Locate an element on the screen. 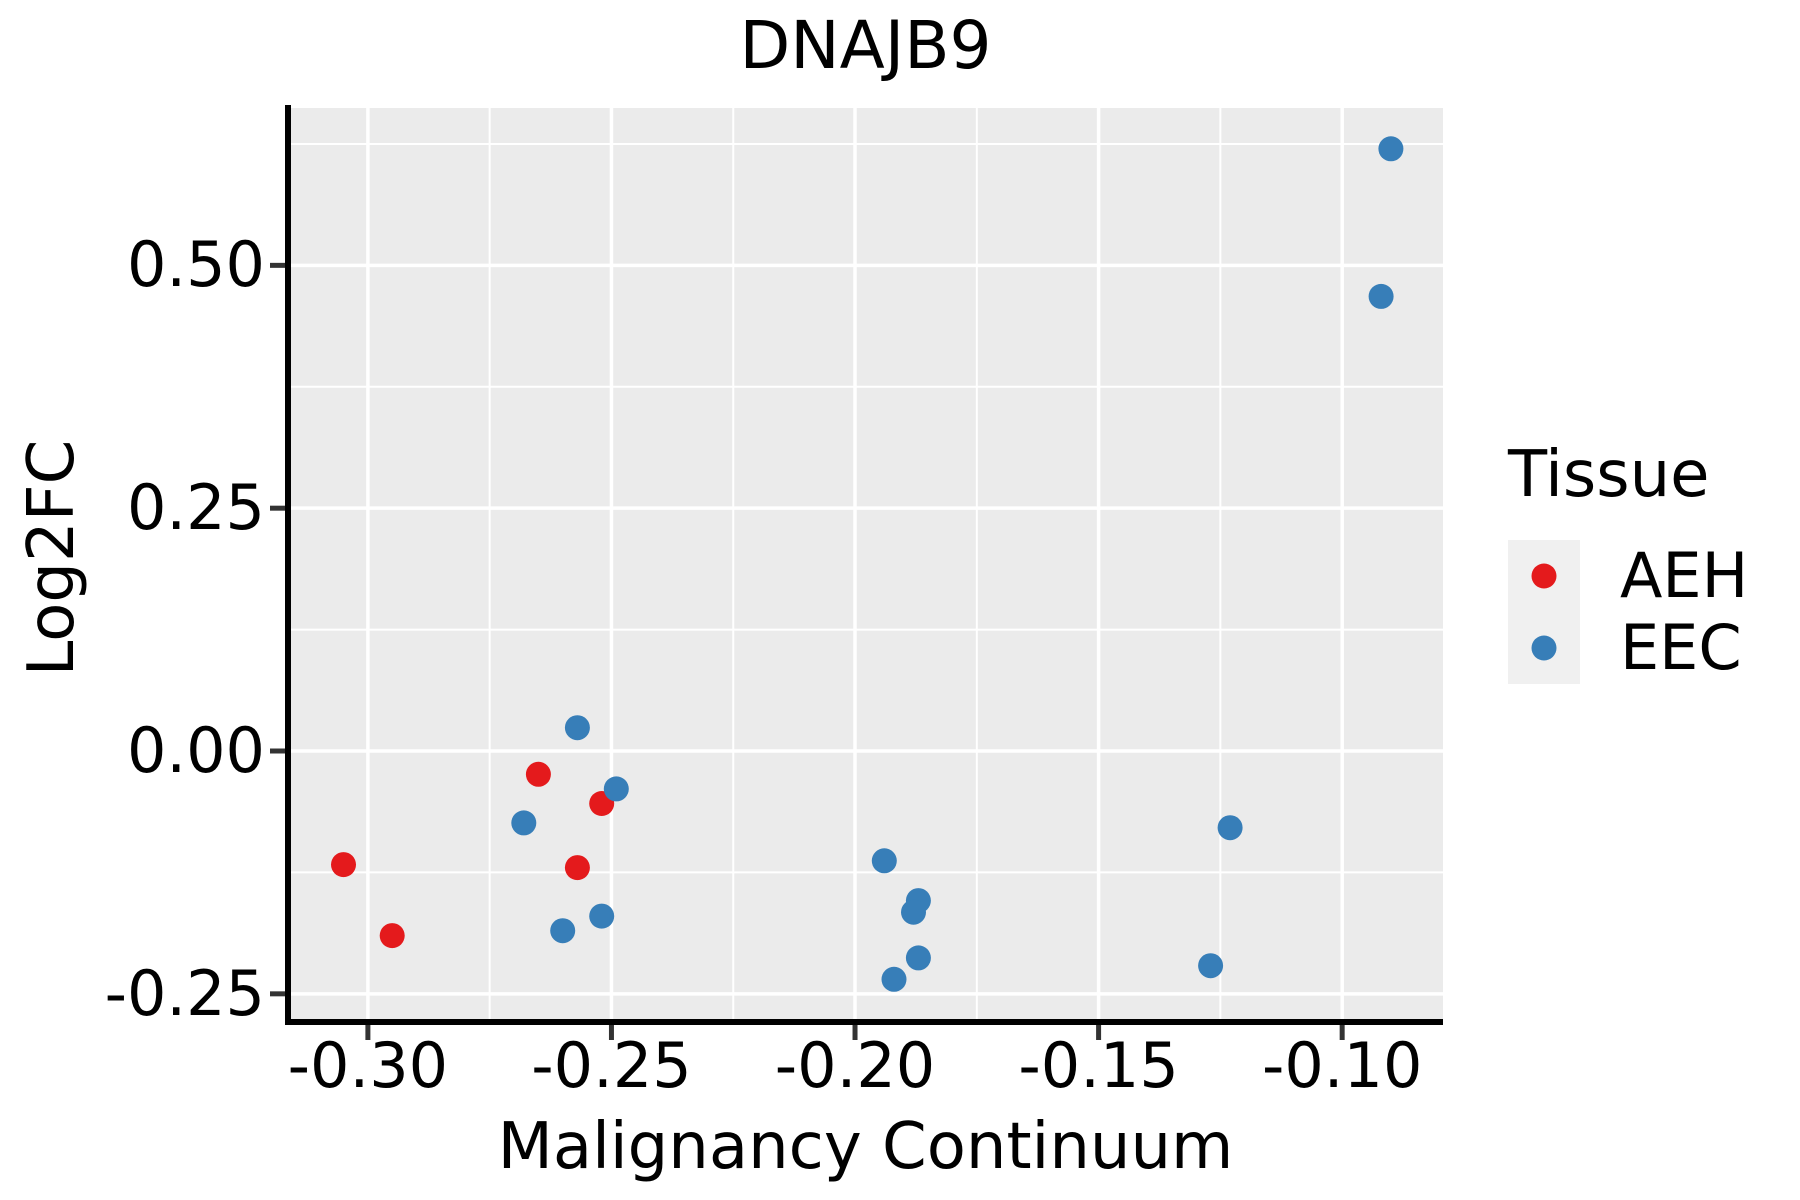 This screenshot has height=1200, width=1800. legend-entries: AEH EEC is located at coordinates (1628, 611).